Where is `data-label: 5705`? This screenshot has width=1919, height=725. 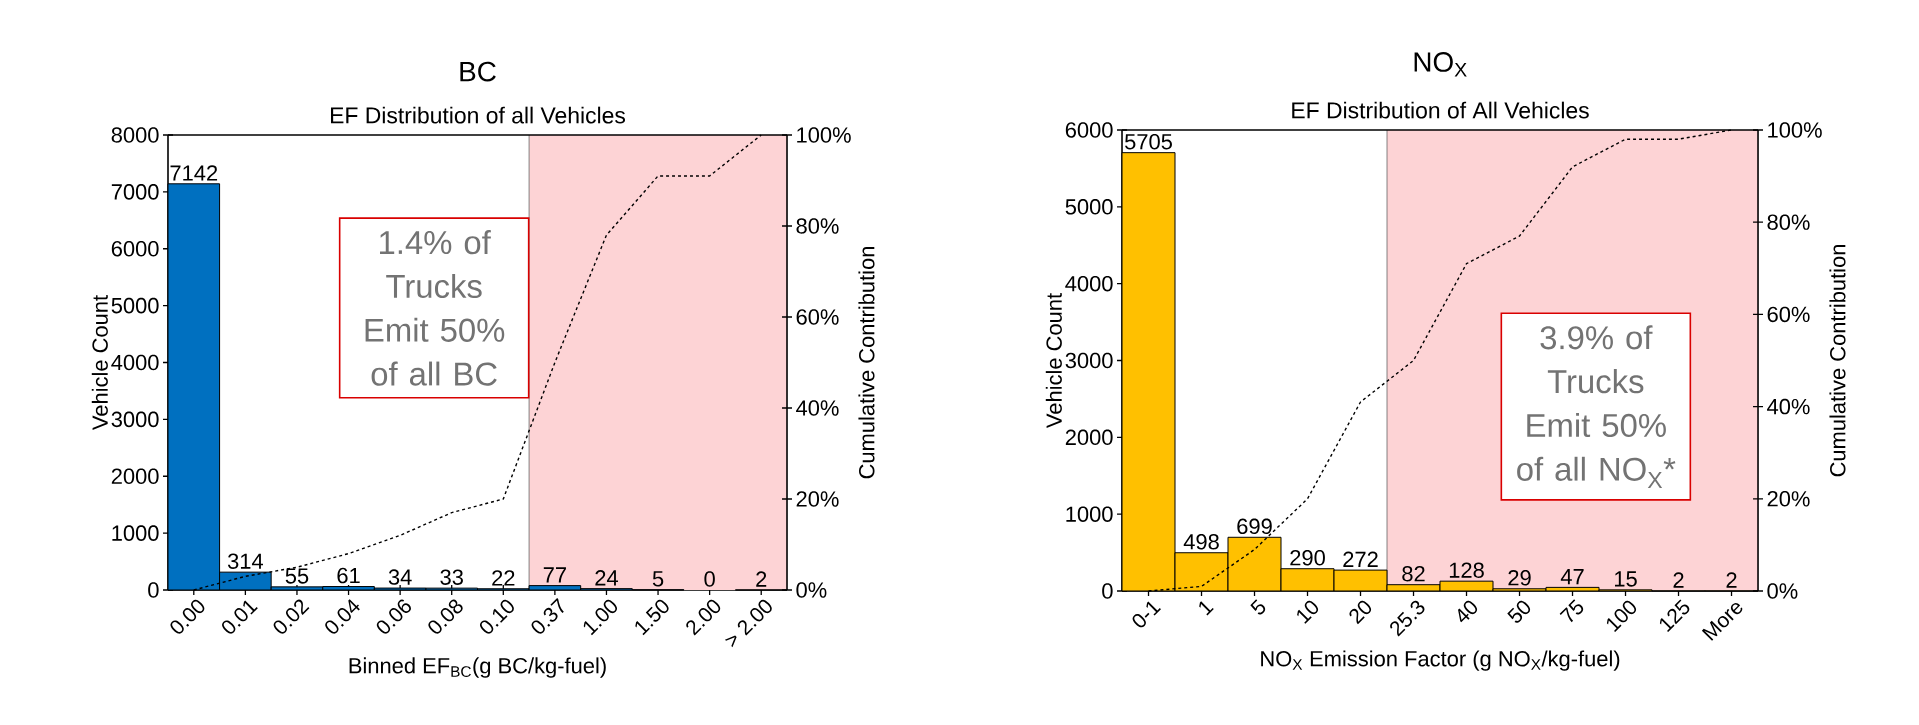
data-label: 5705 is located at coordinates (1148, 141).